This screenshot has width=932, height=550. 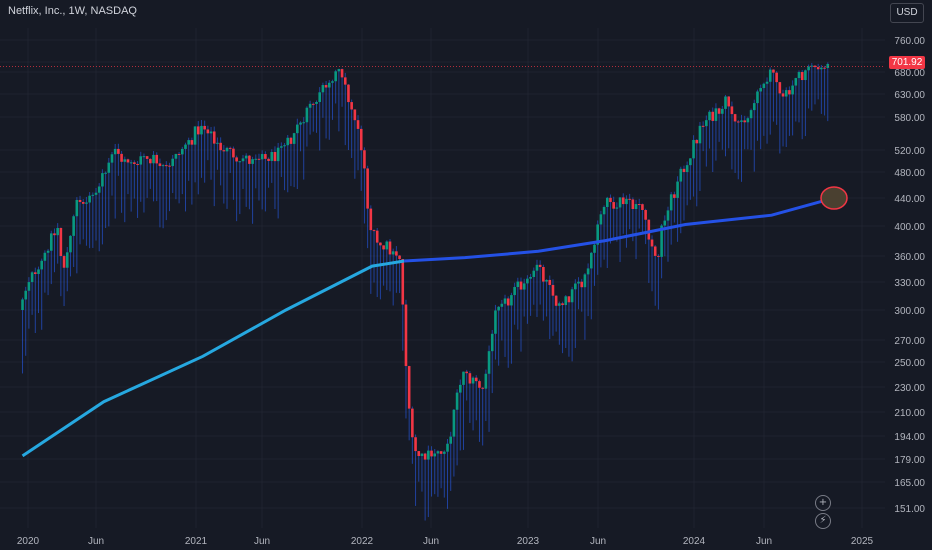 What do you see at coordinates (834, 198) in the screenshot?
I see `highlight-marker` at bounding box center [834, 198].